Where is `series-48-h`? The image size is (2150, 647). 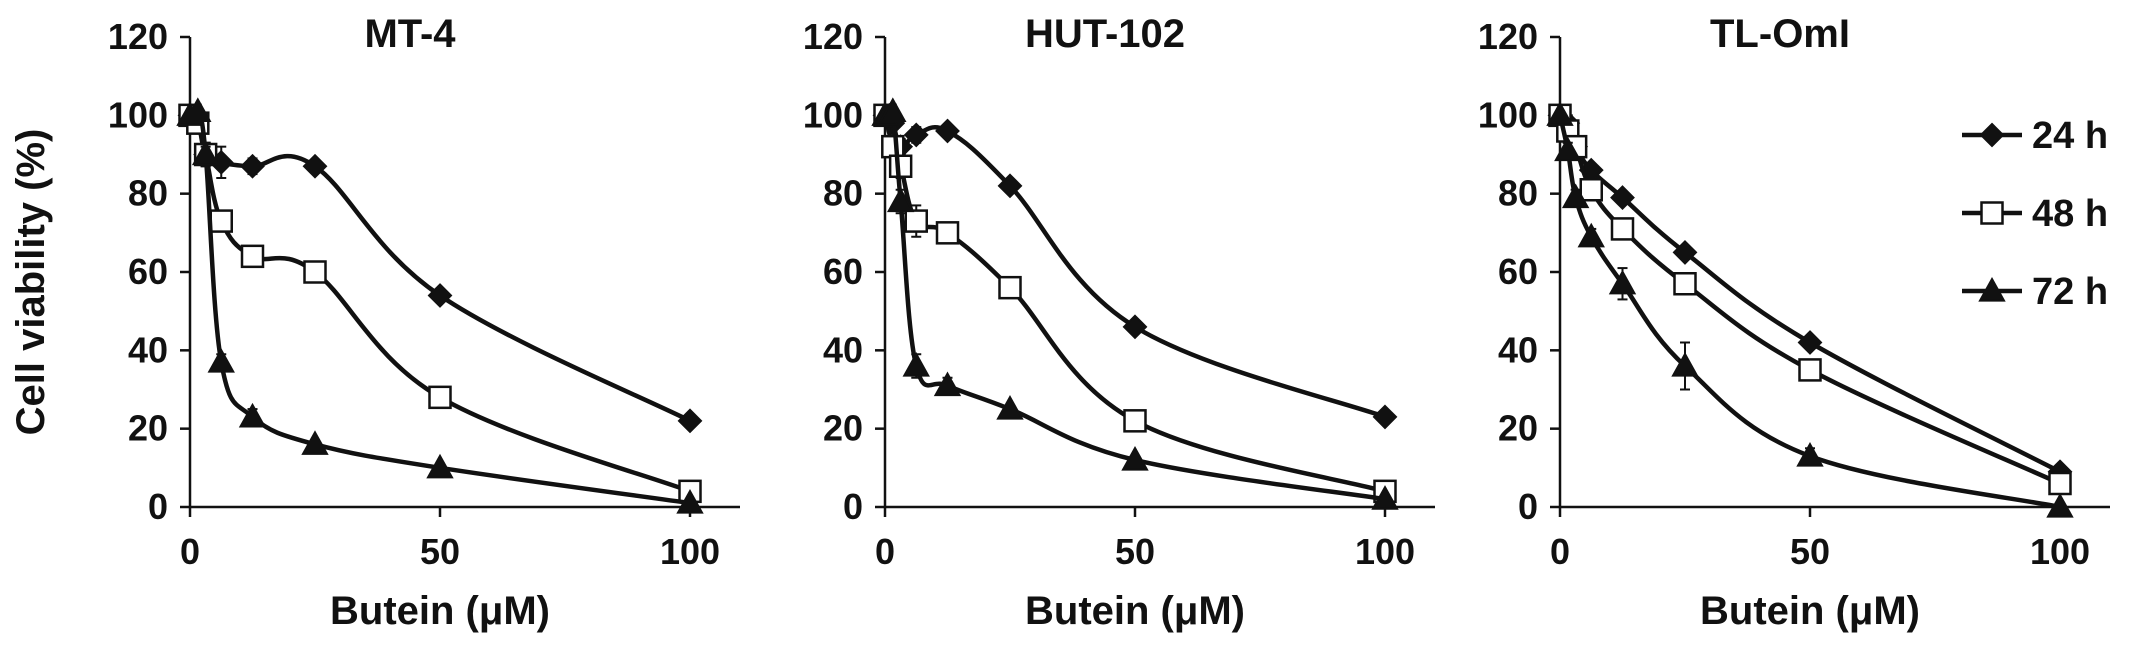 series-48-h is located at coordinates (1810, 299).